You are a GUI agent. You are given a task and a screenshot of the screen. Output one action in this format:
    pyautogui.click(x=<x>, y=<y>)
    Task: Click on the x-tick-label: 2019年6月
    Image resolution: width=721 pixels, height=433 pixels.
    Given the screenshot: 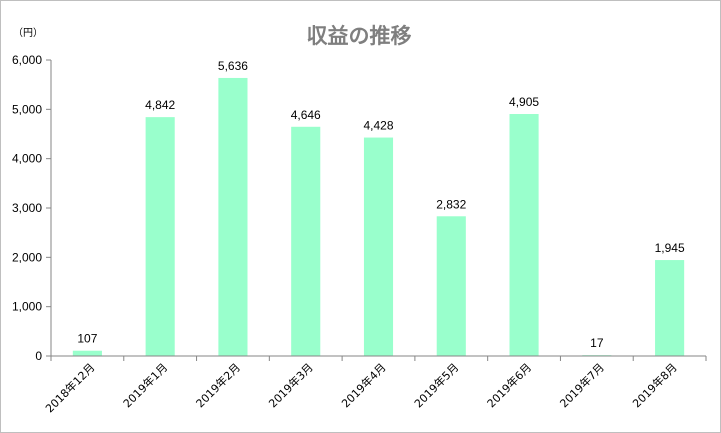 What is the action you would take?
    pyautogui.click(x=509, y=385)
    